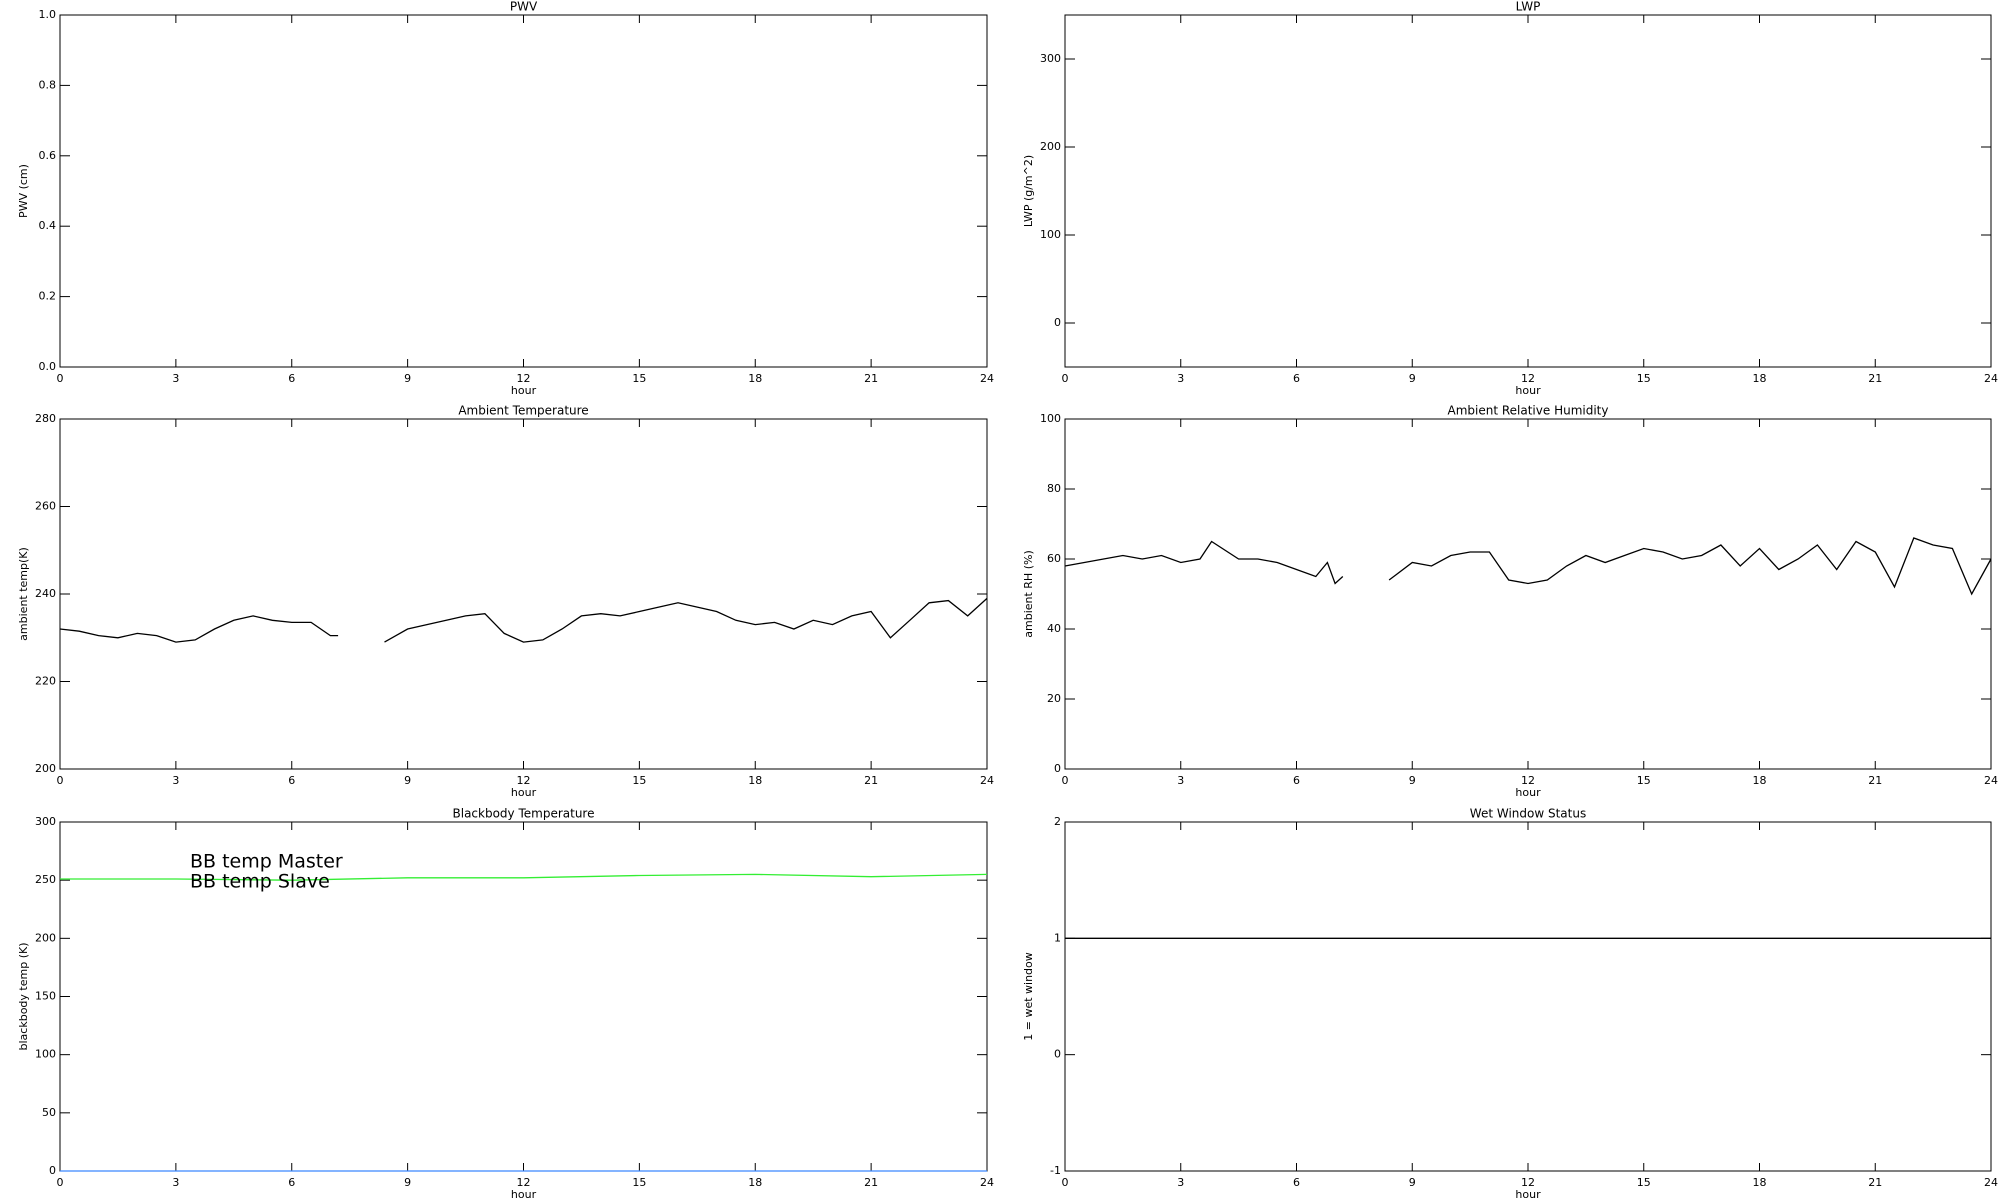  Describe the element at coordinates (45, 593) in the screenshot. I see `y-tick-label: 240` at that location.